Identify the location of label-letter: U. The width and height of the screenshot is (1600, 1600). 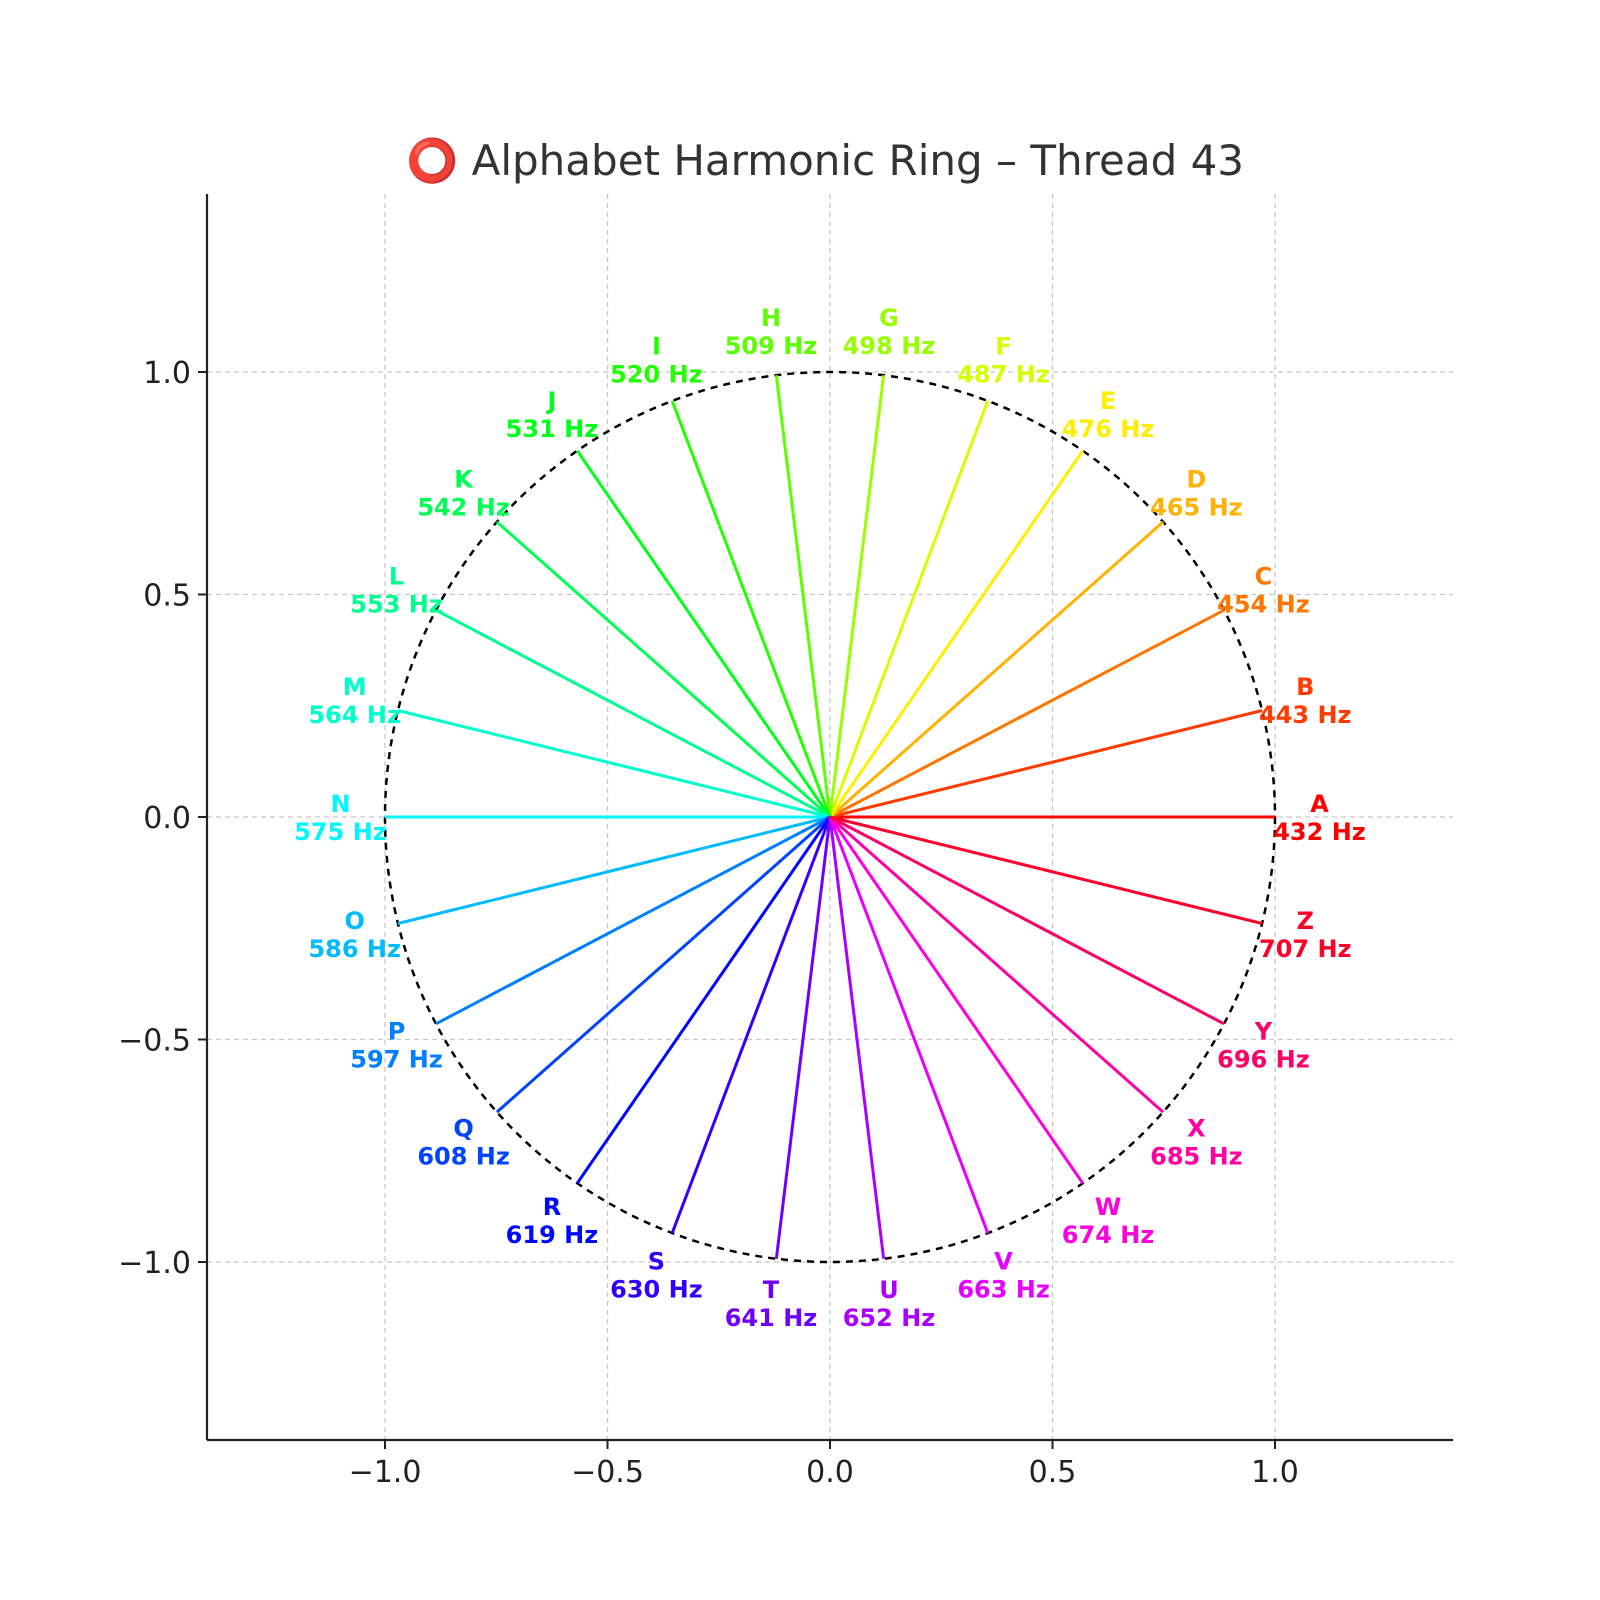
(889, 1290).